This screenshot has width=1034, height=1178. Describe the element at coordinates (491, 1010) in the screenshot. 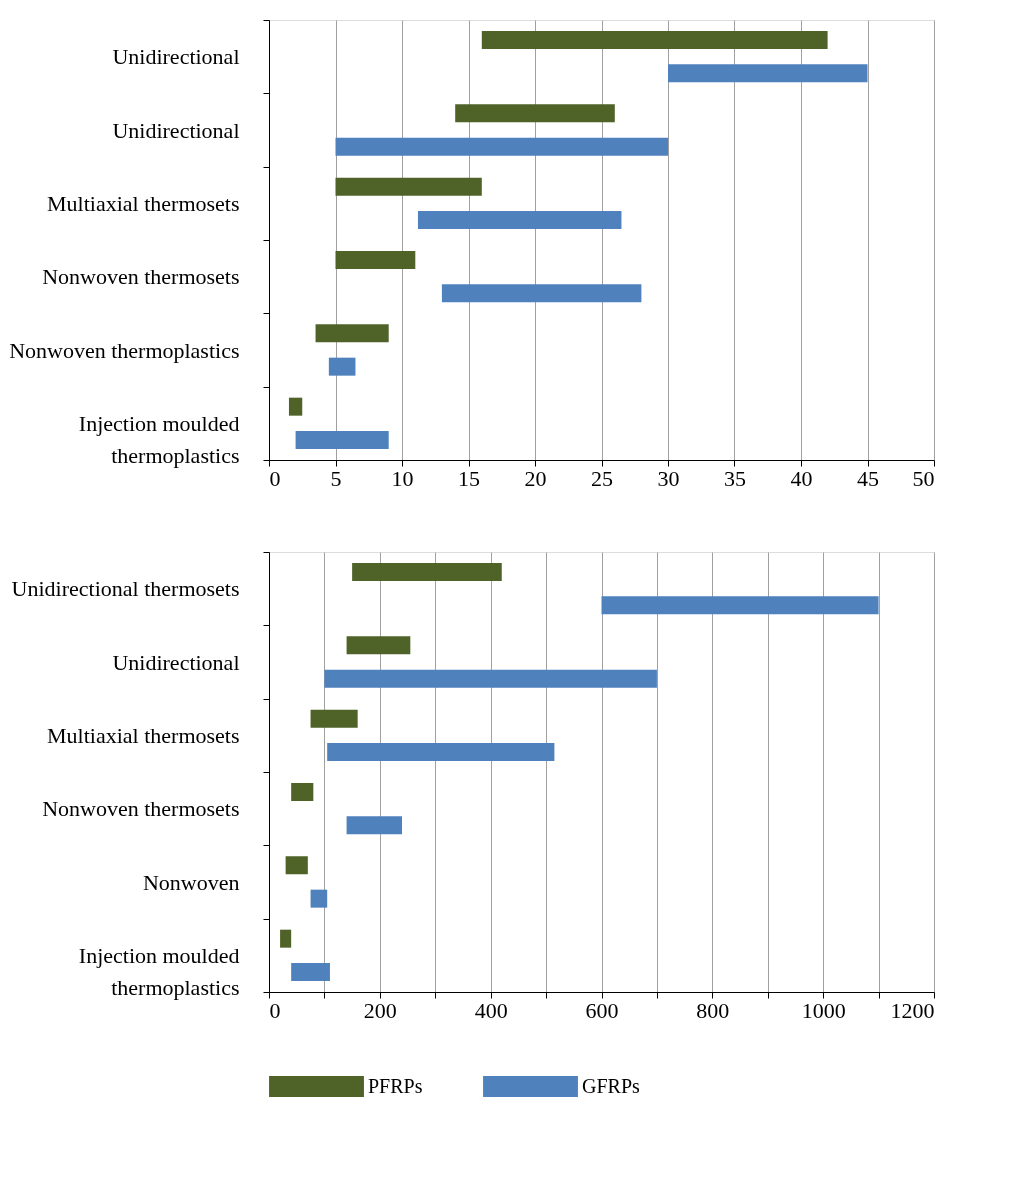

I see `x-tick-label: 400` at that location.